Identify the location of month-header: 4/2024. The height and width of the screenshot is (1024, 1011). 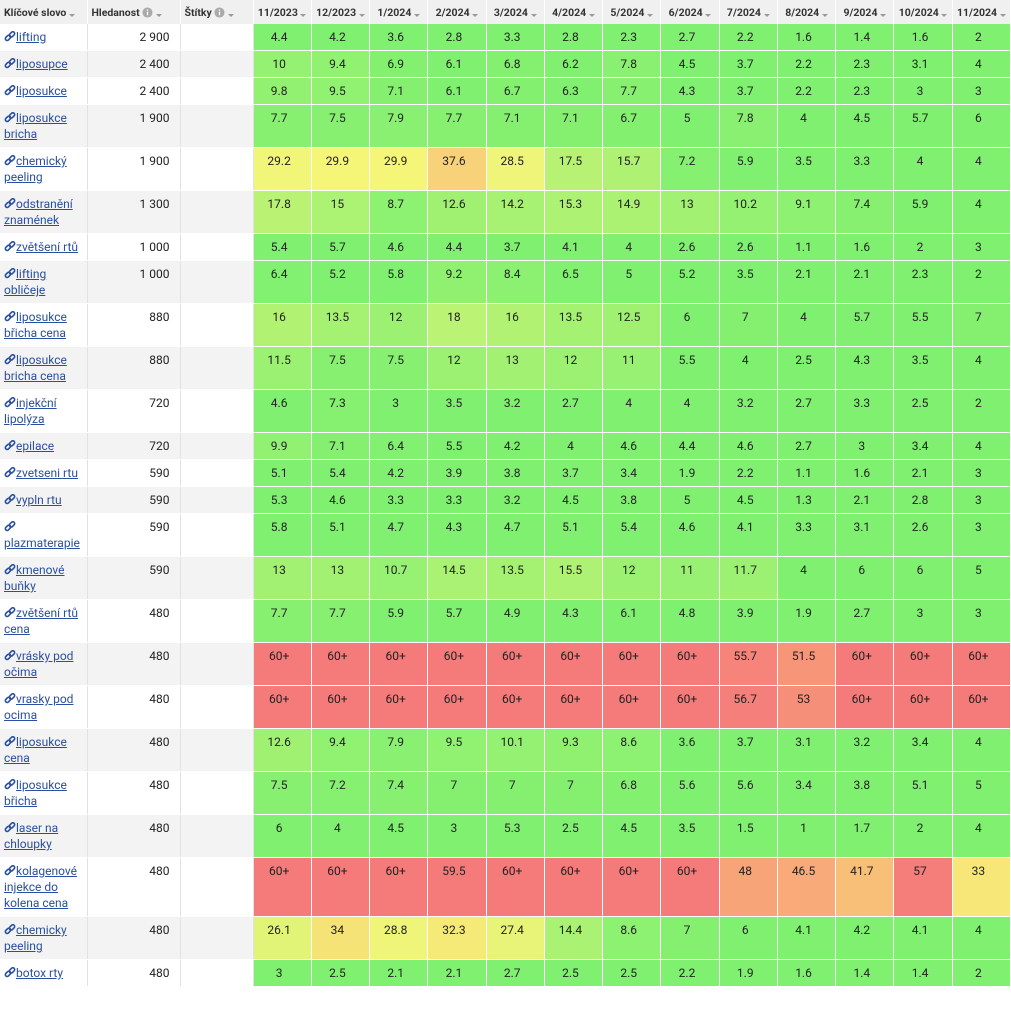
(574, 12).